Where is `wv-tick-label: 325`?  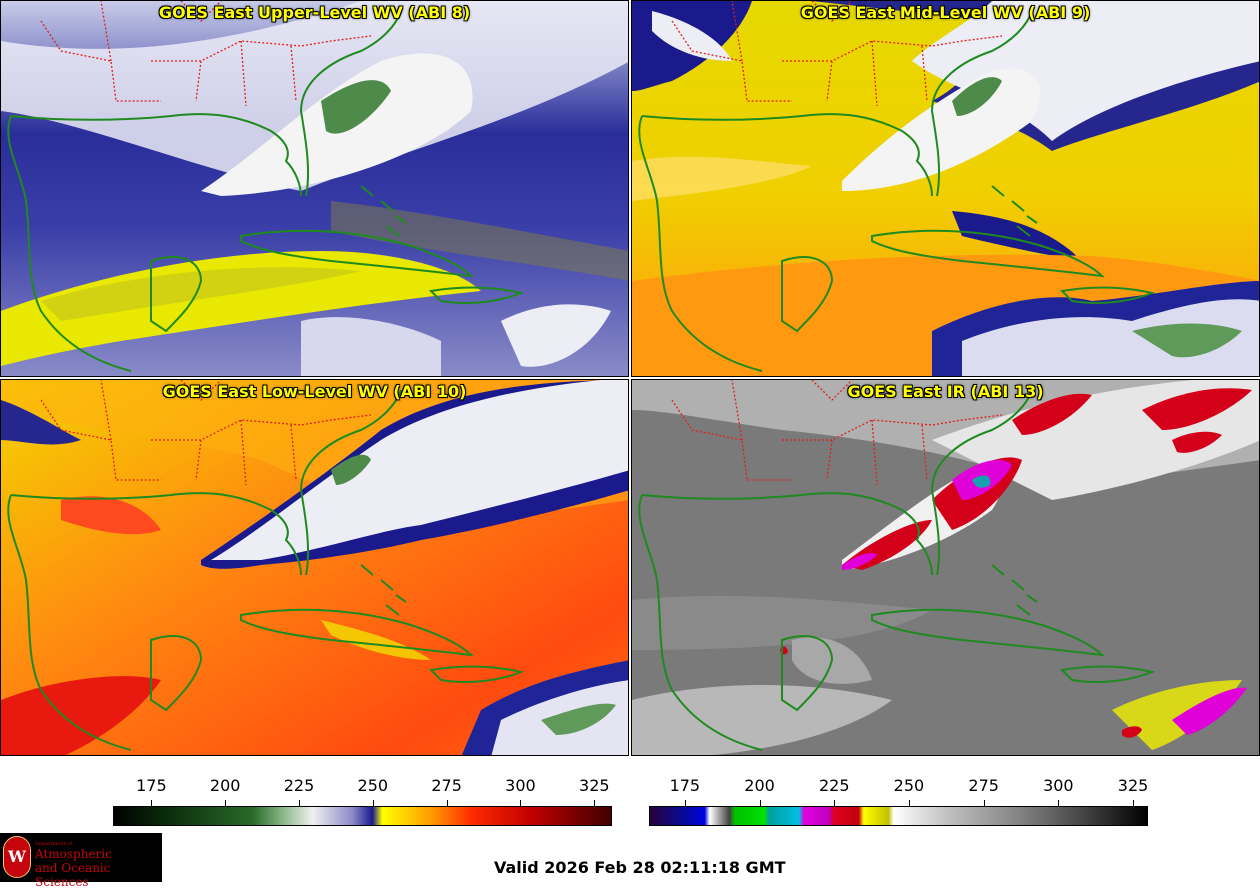 wv-tick-label: 325 is located at coordinates (594, 785).